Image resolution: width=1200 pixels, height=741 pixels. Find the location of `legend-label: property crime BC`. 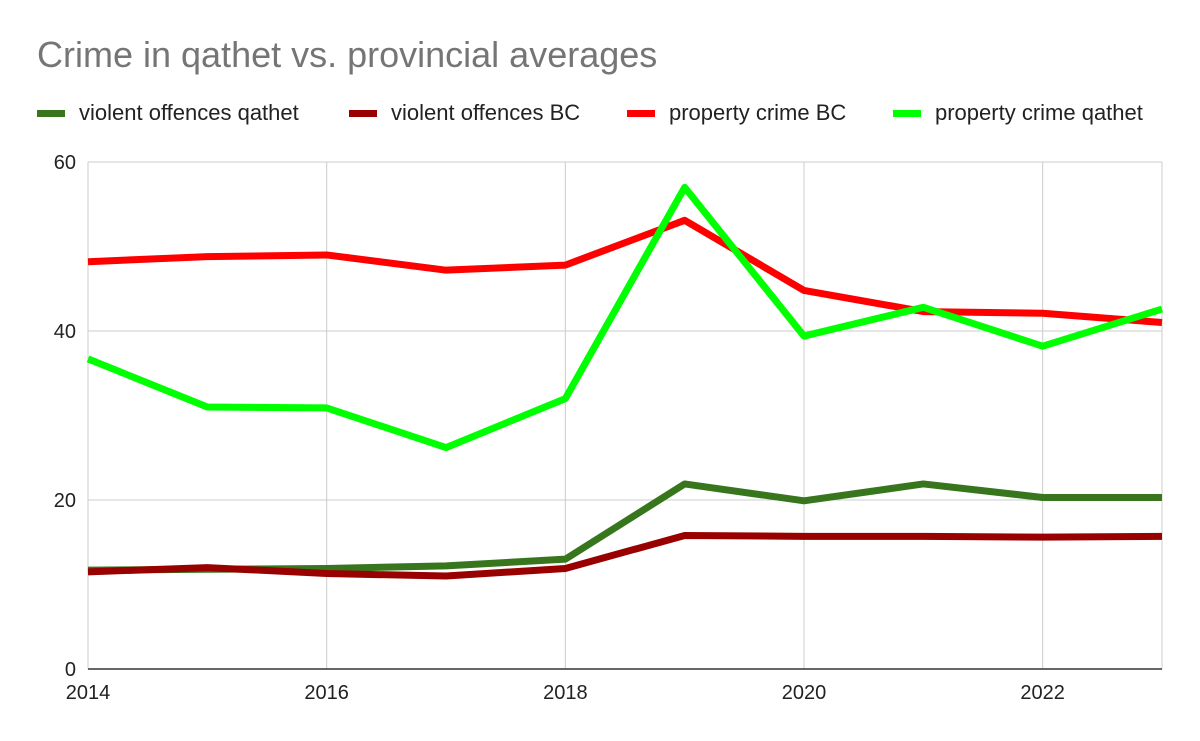

legend-label: property crime BC is located at coordinates (758, 112).